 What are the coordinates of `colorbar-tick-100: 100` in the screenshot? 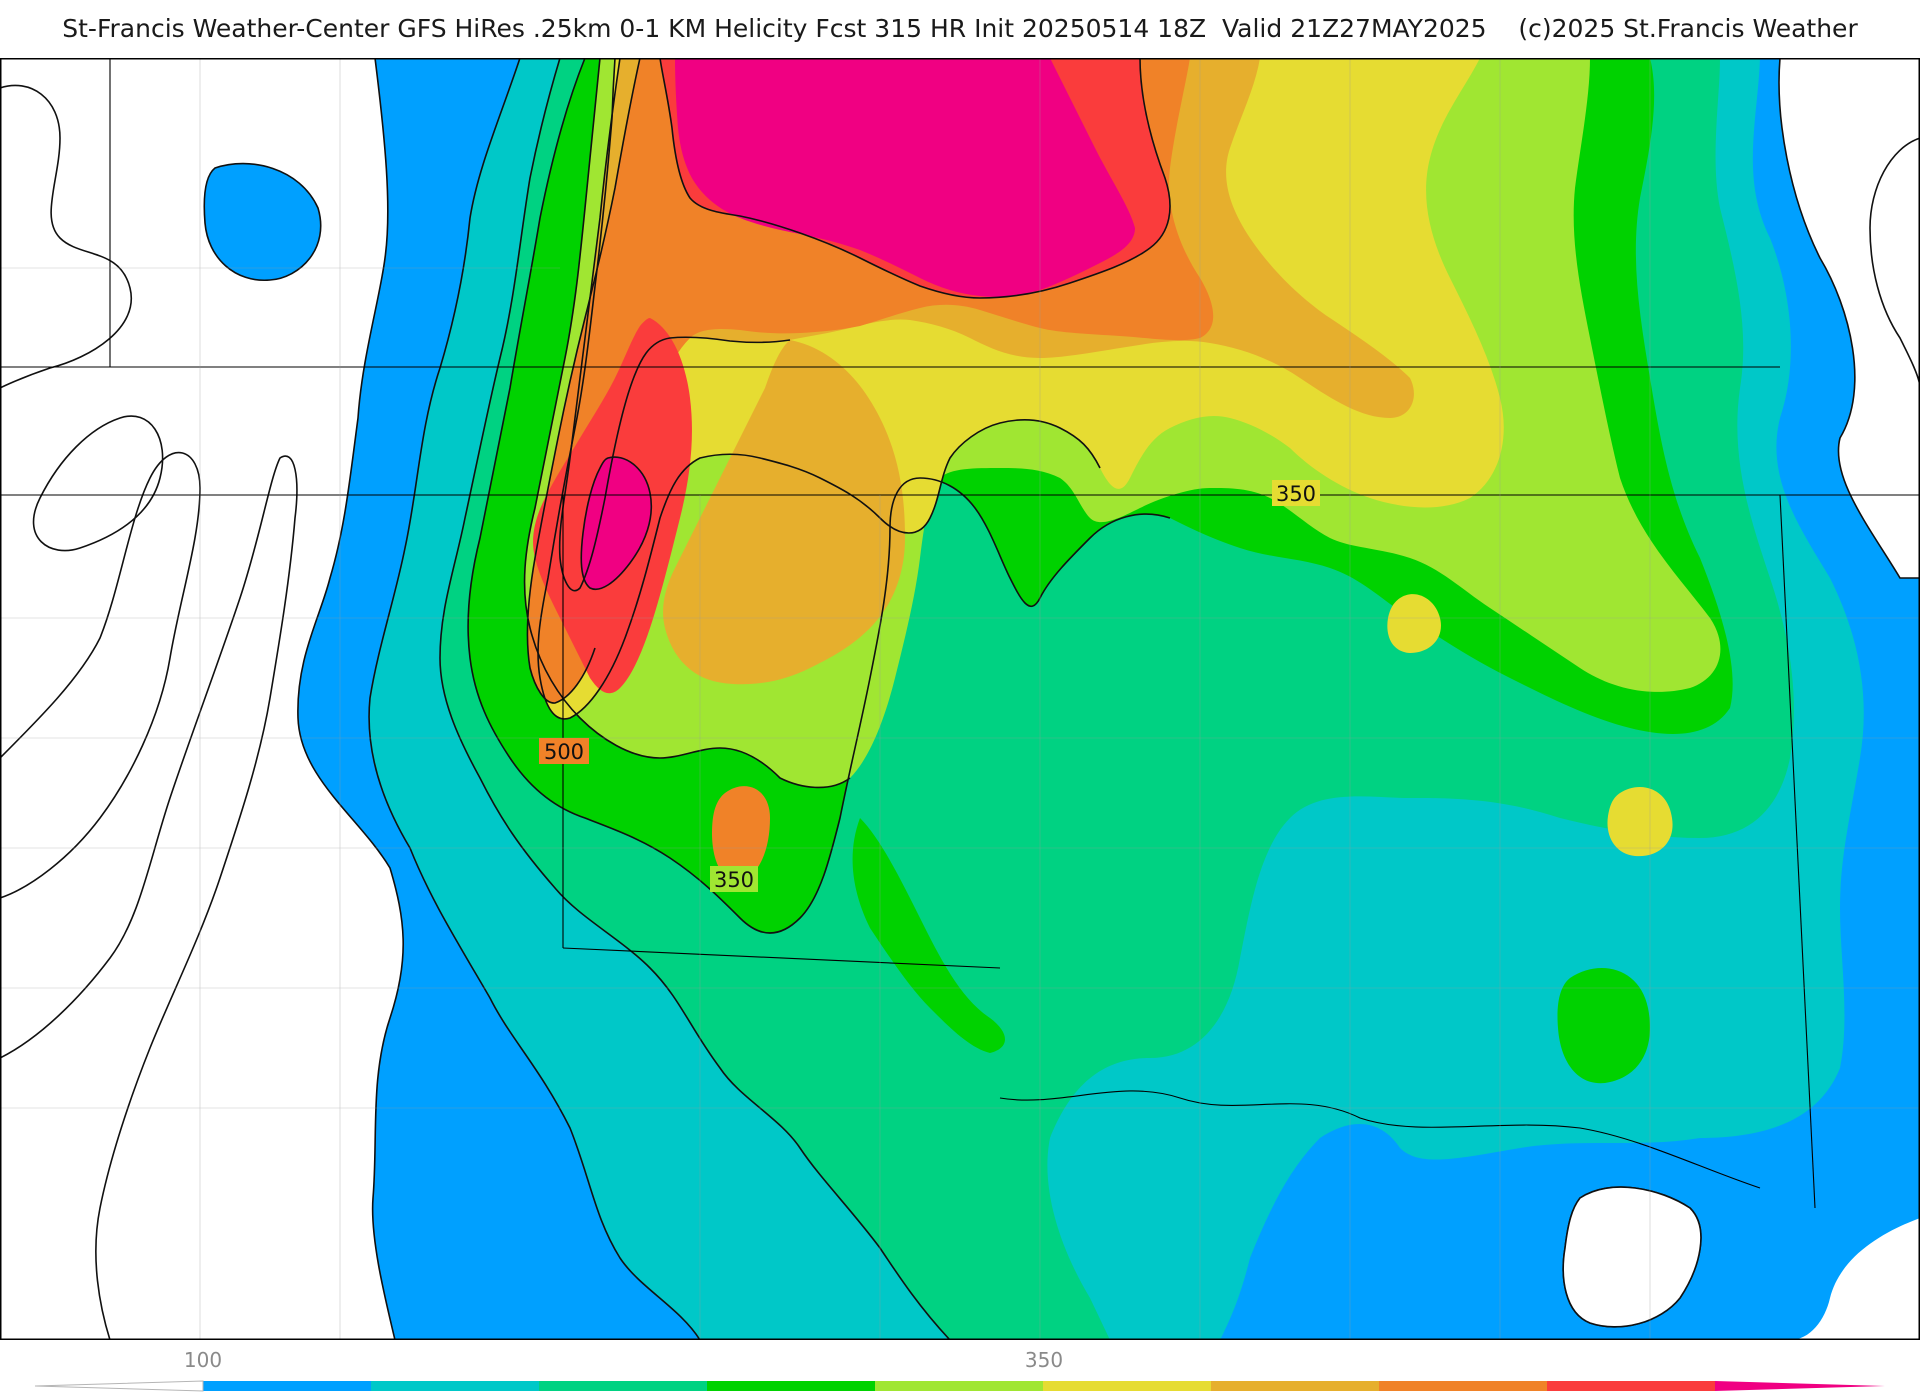 It's located at (203, 1360).